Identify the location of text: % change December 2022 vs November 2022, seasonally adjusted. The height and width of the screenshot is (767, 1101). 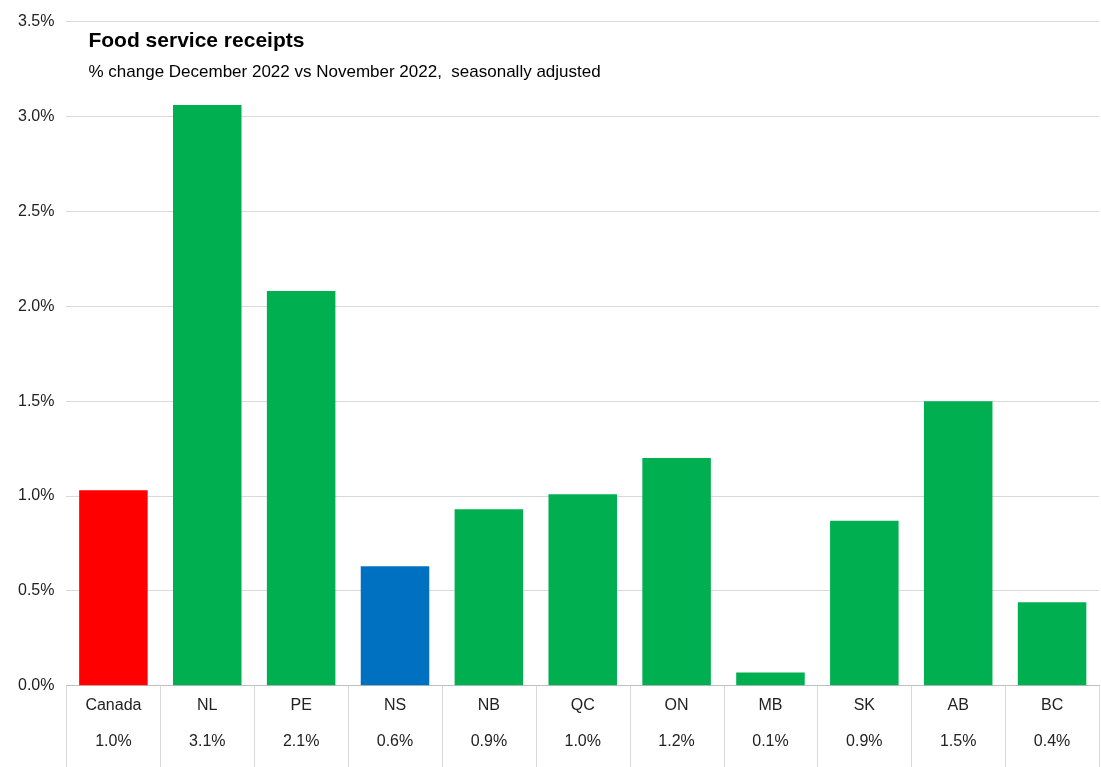
(344, 71).